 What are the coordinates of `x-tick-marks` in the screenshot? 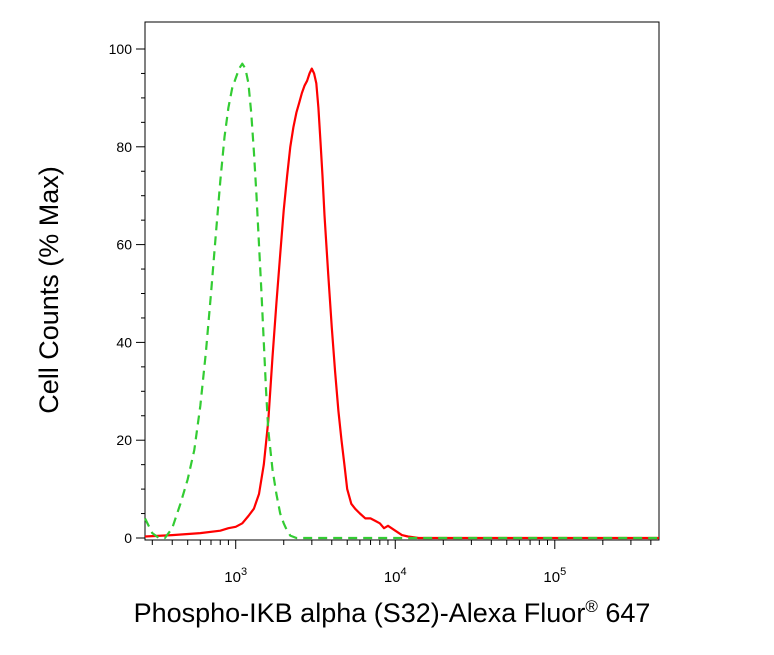 It's located at (401, 544).